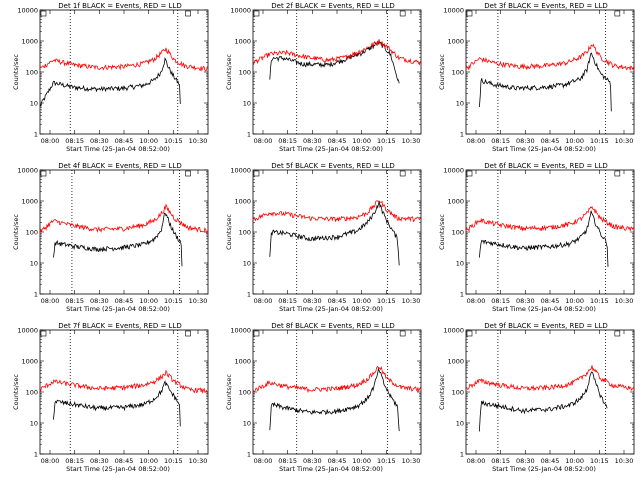  What do you see at coordinates (332, 6) in the screenshot?
I see `panel-title: Det 2f BLACK = Events, RED = LLD` at bounding box center [332, 6].